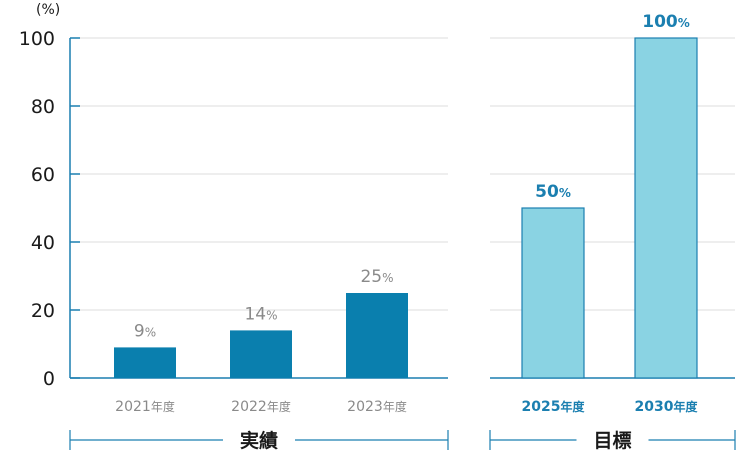 This screenshot has height=455, width=750. What do you see at coordinates (48, 10) in the screenshot?
I see `y-axis-unit-label: (%)` at bounding box center [48, 10].